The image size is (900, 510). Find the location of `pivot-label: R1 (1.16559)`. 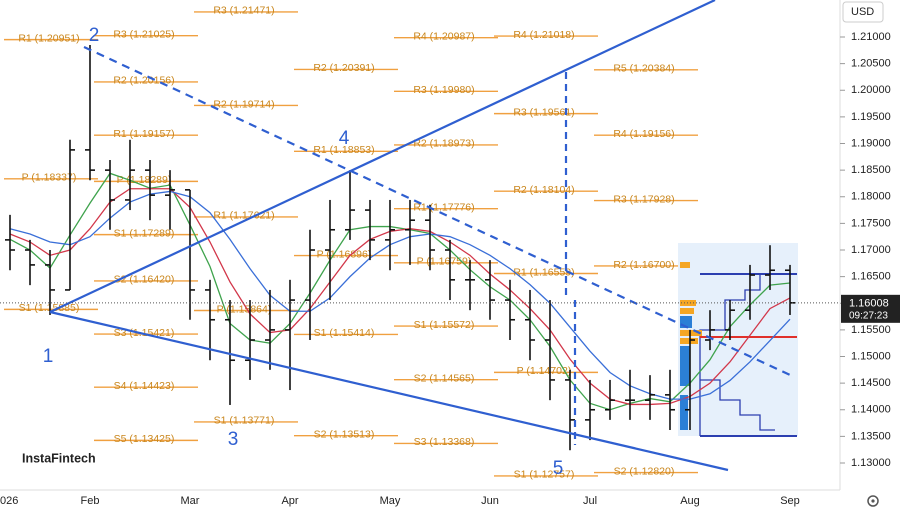

pivot-label: R1 (1.16559) is located at coordinates (543, 272).